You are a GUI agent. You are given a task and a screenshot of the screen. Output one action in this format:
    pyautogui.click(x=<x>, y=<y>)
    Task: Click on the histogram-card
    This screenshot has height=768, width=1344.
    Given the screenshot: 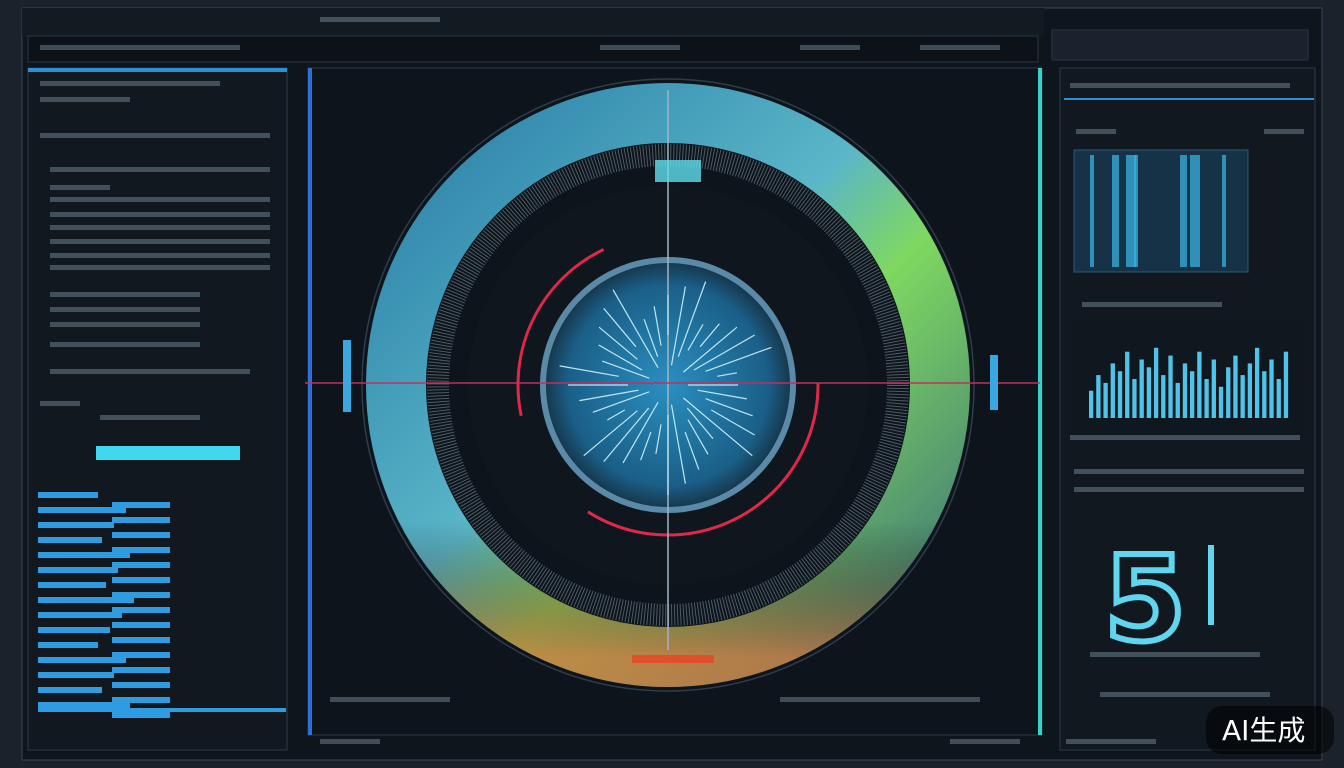 What is the action you would take?
    pyautogui.click(x=1188, y=379)
    